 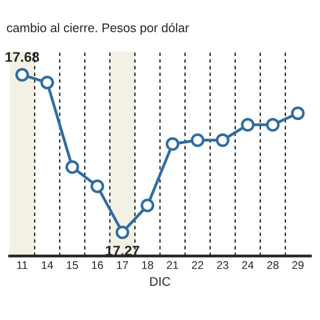 I want to click on x-tick-label: 28, so click(x=272, y=265).